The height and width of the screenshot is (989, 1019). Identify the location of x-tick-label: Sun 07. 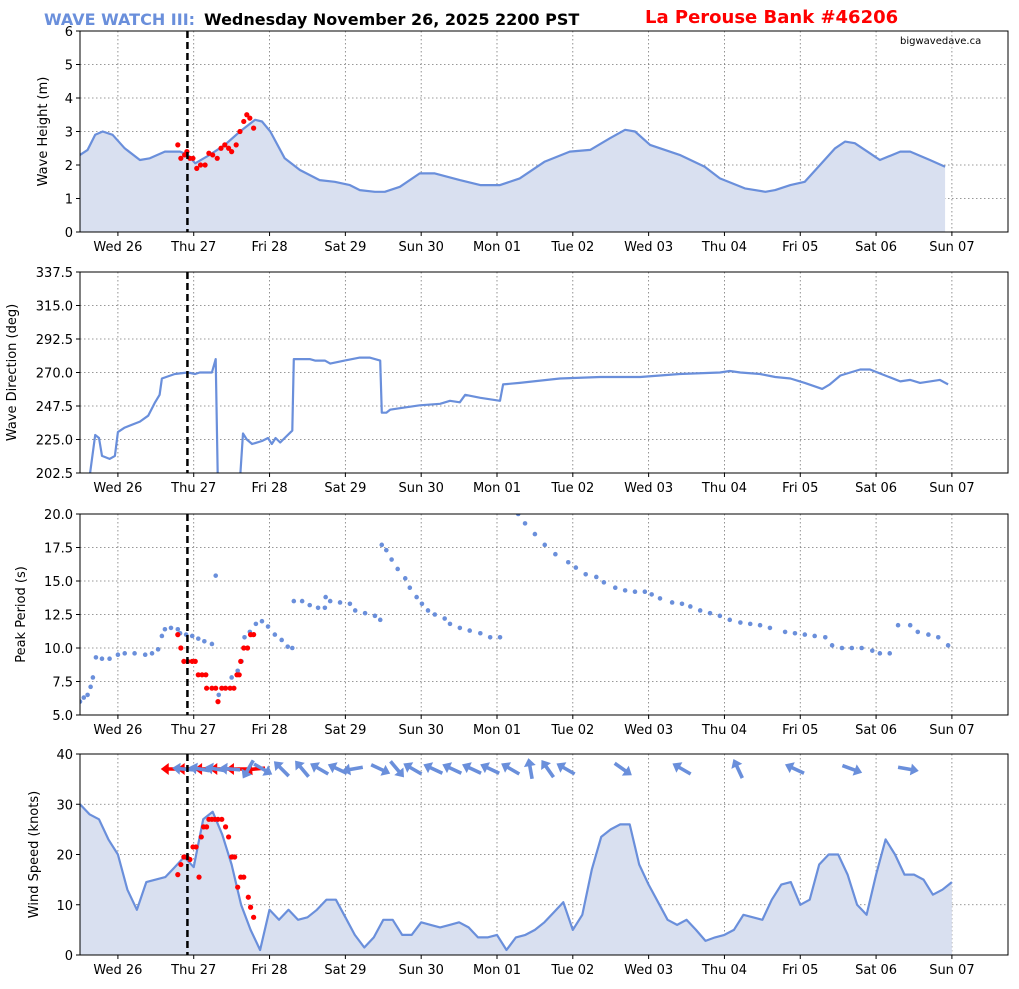
(951, 970).